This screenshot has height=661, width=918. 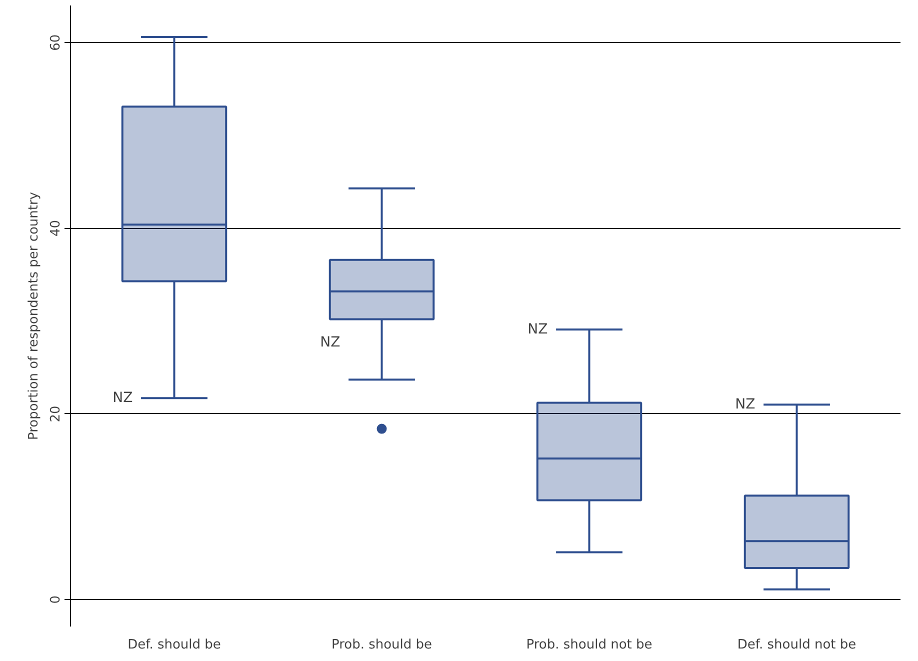 I want to click on y-tick-label: 60, so click(x=56, y=42).